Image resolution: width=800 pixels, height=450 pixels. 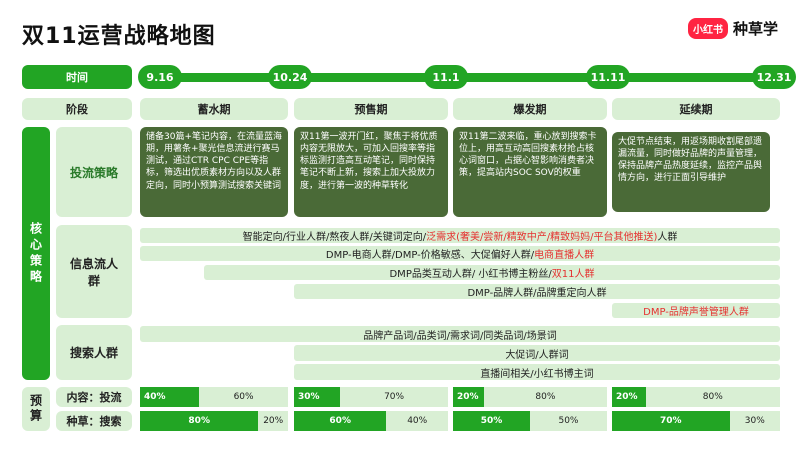 What do you see at coordinates (214, 109) in the screenshot?
I see `phase-cell: 蓄水期` at bounding box center [214, 109].